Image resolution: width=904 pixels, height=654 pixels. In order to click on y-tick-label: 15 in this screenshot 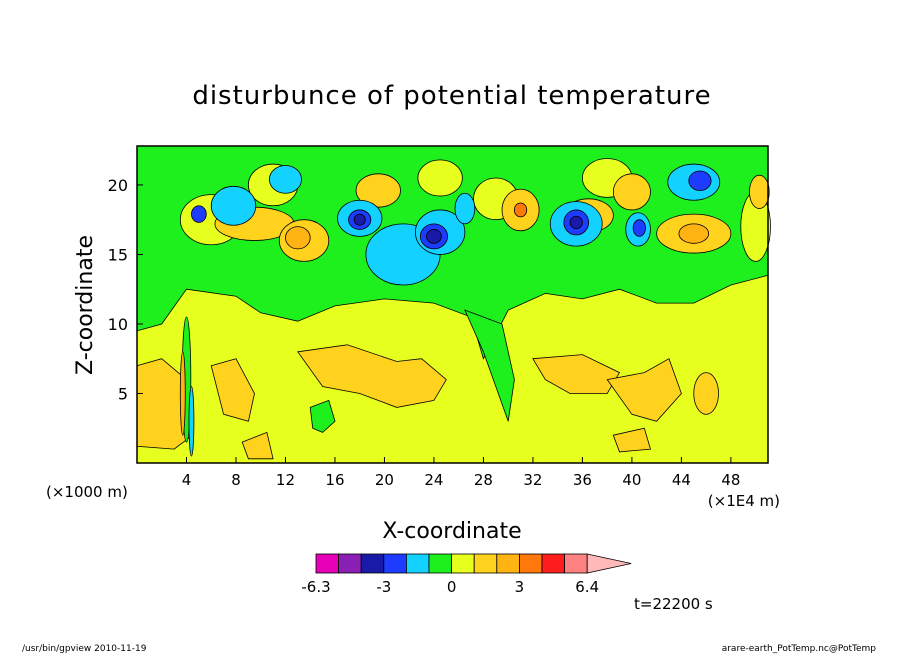, I will do `click(118, 254)`.